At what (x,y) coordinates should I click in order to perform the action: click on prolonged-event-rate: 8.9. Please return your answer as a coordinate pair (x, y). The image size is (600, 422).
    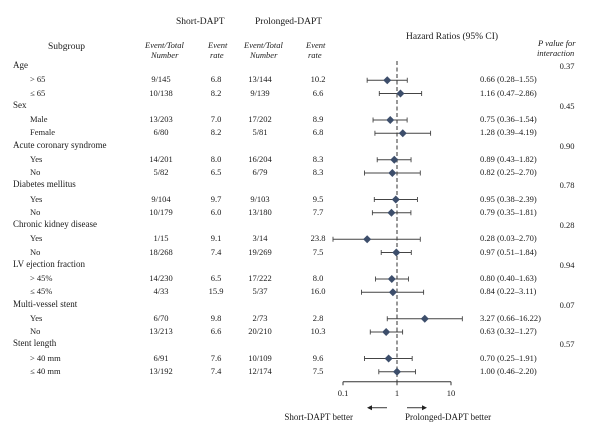
    Looking at the image, I should click on (318, 119).